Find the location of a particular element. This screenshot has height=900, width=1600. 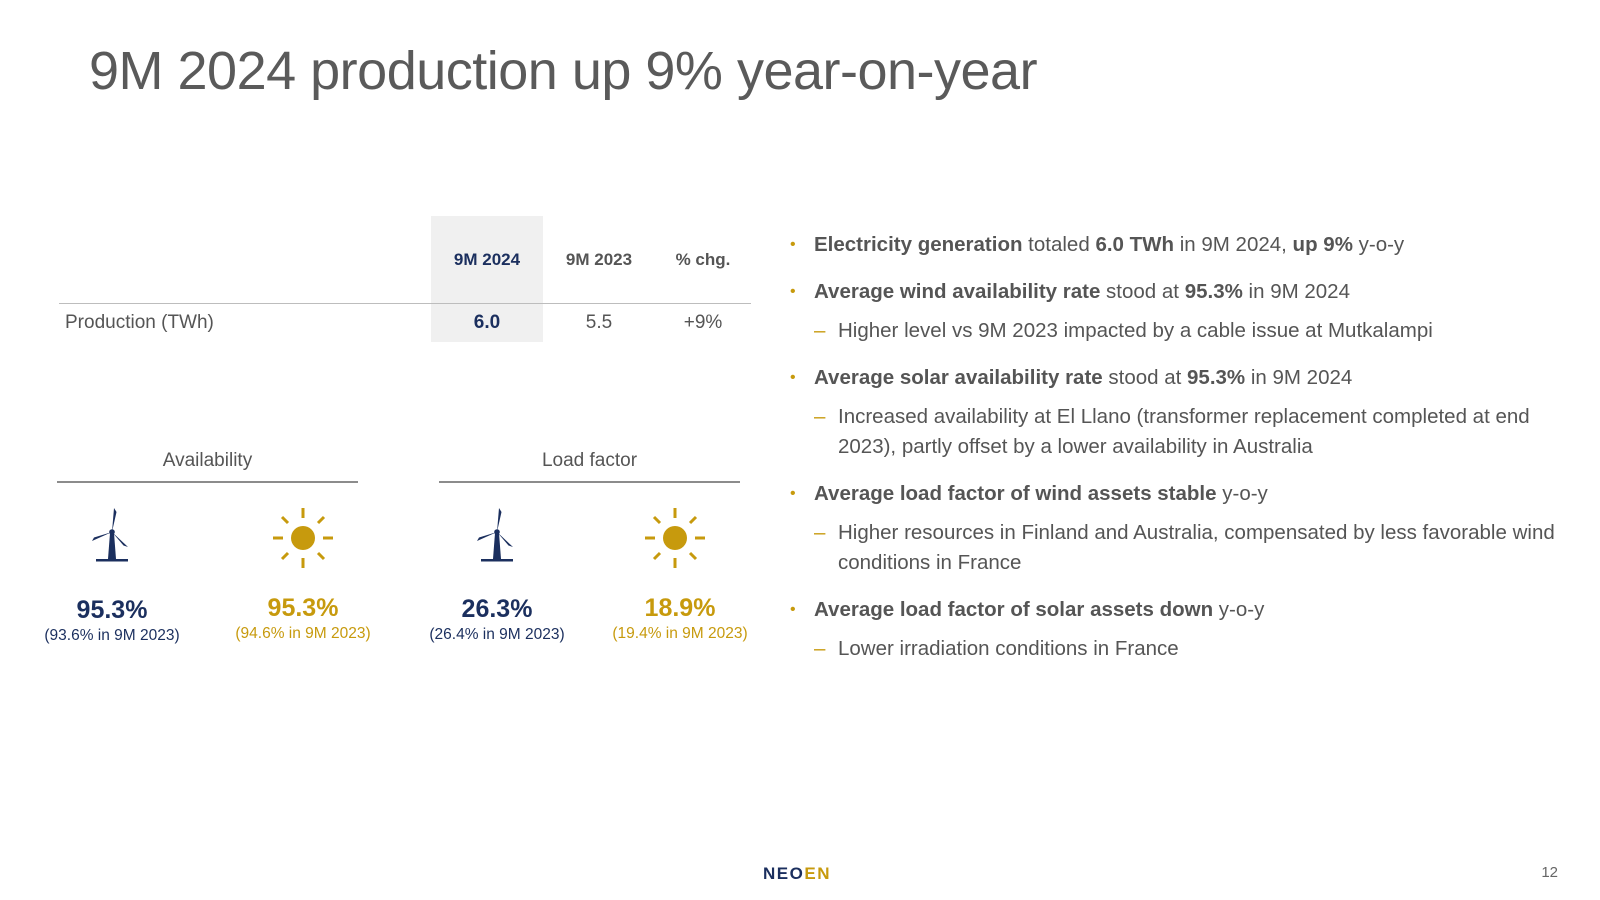

load-factor-title: Load factor is located at coordinates (589, 460).